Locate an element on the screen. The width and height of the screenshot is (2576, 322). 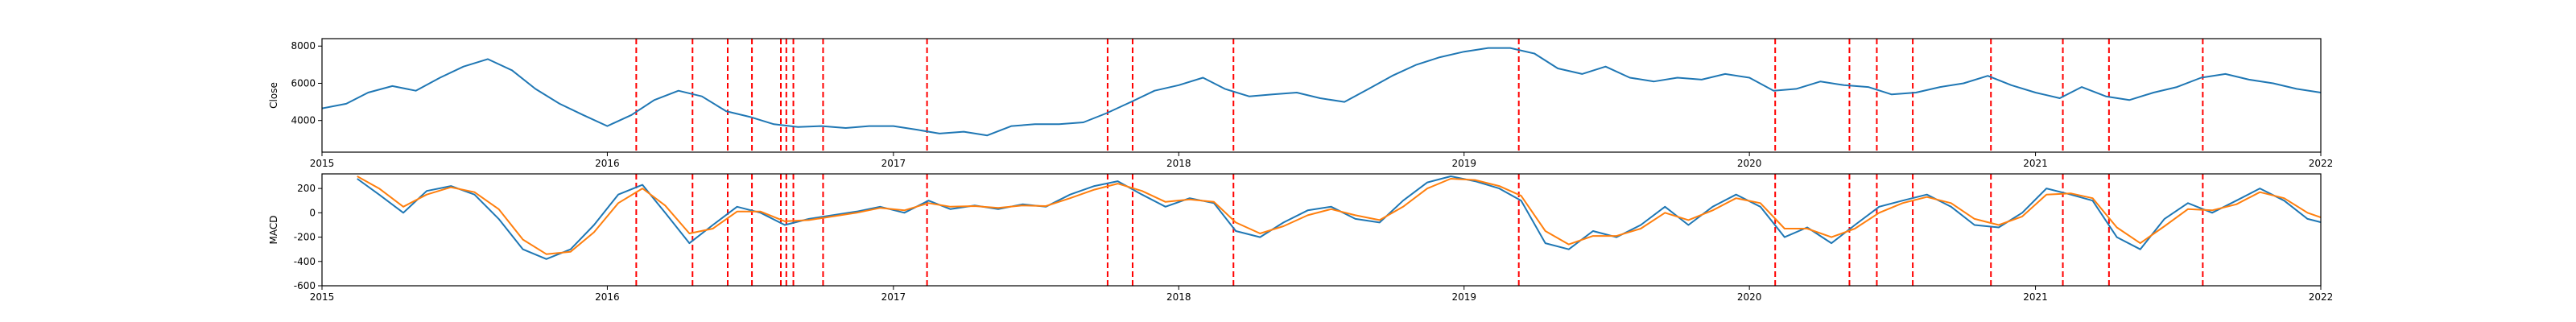
macd-y-ticks: -600 -400 -200 0 200 is located at coordinates (308, 237).